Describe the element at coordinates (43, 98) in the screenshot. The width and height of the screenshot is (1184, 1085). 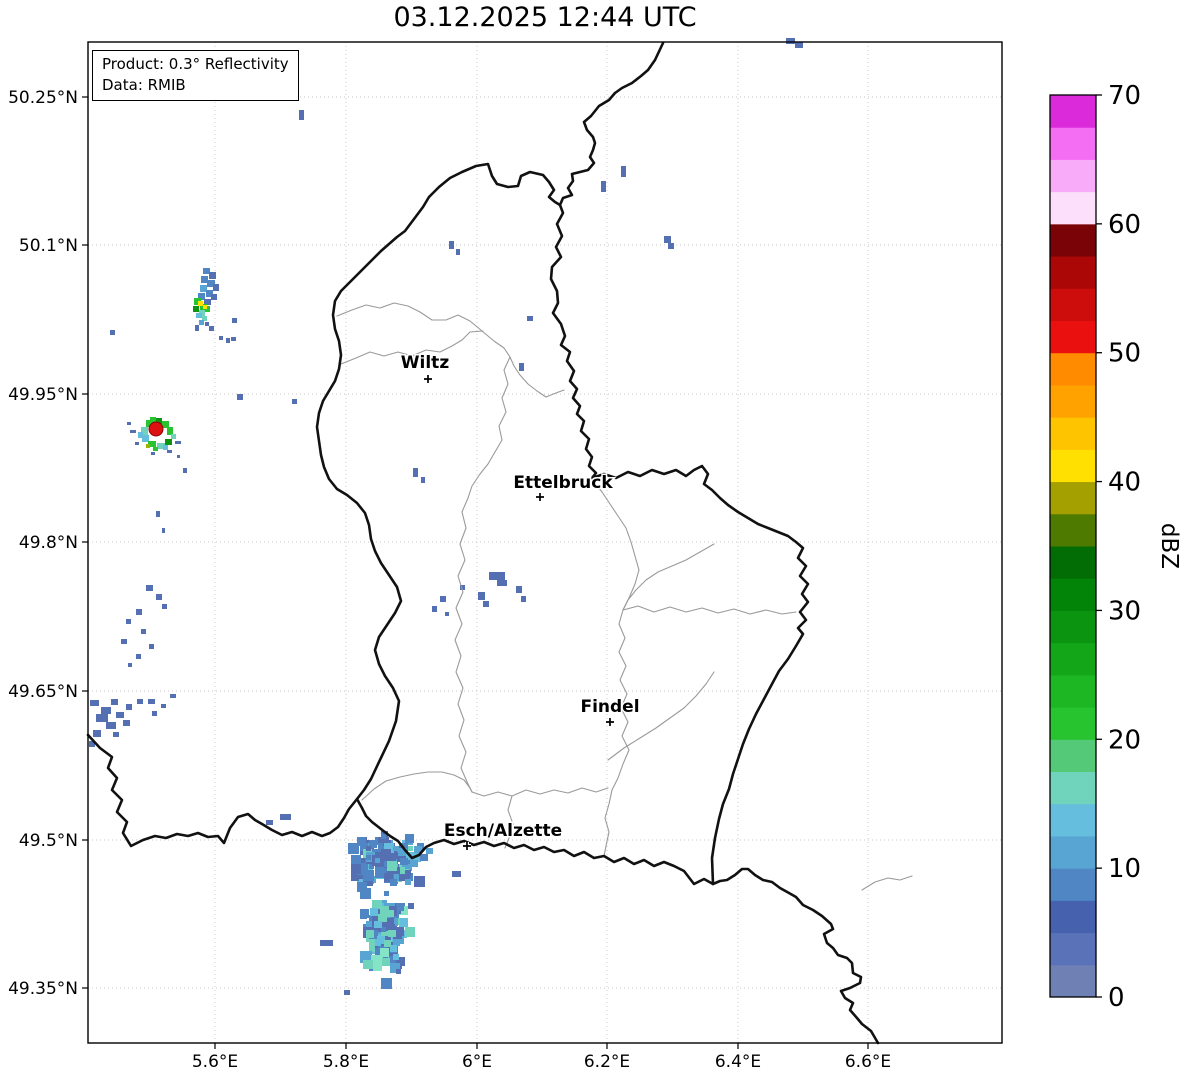
I see `y-tick-label: 50.25°N` at that location.